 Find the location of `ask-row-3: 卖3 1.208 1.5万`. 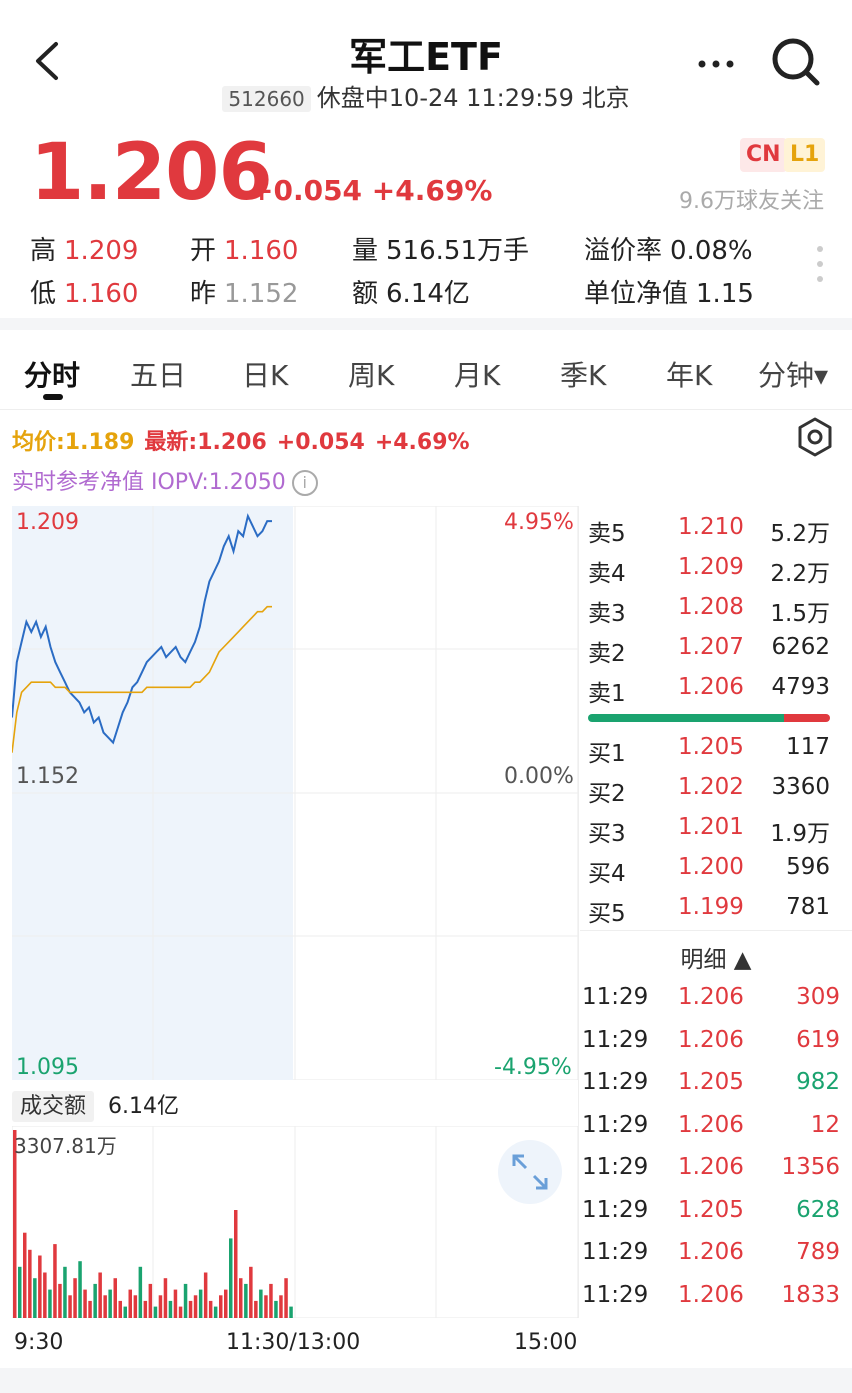

ask-row-3: 卖3 1.208 1.5万 is located at coordinates (709, 610).